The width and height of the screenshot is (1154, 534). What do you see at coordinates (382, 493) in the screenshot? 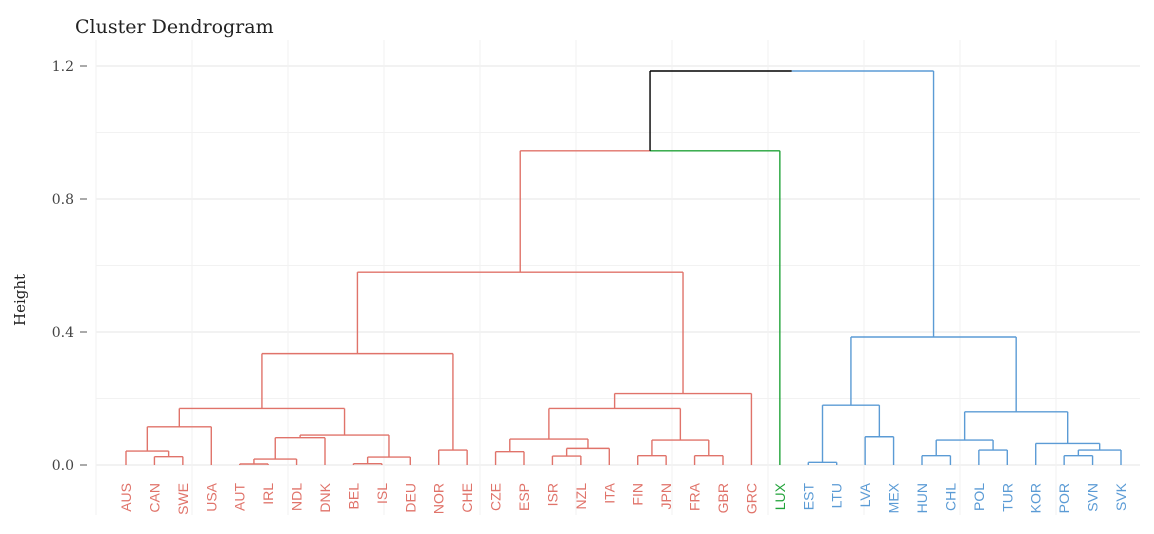
I see `leaf-label-isl: ISL` at bounding box center [382, 493].